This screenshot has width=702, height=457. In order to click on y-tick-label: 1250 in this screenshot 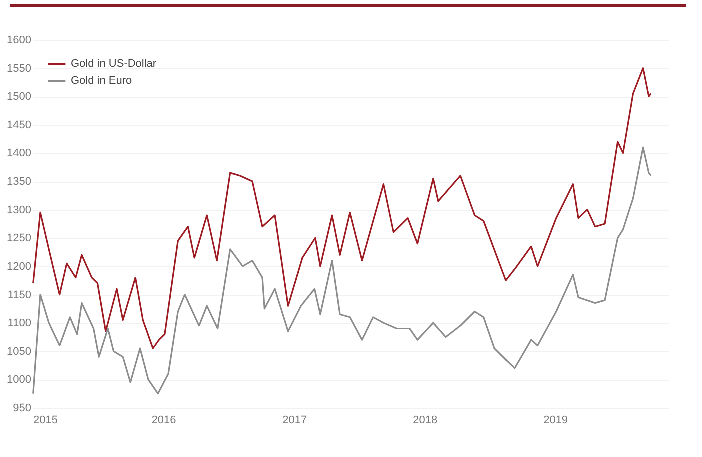, I will do `click(19, 238)`.